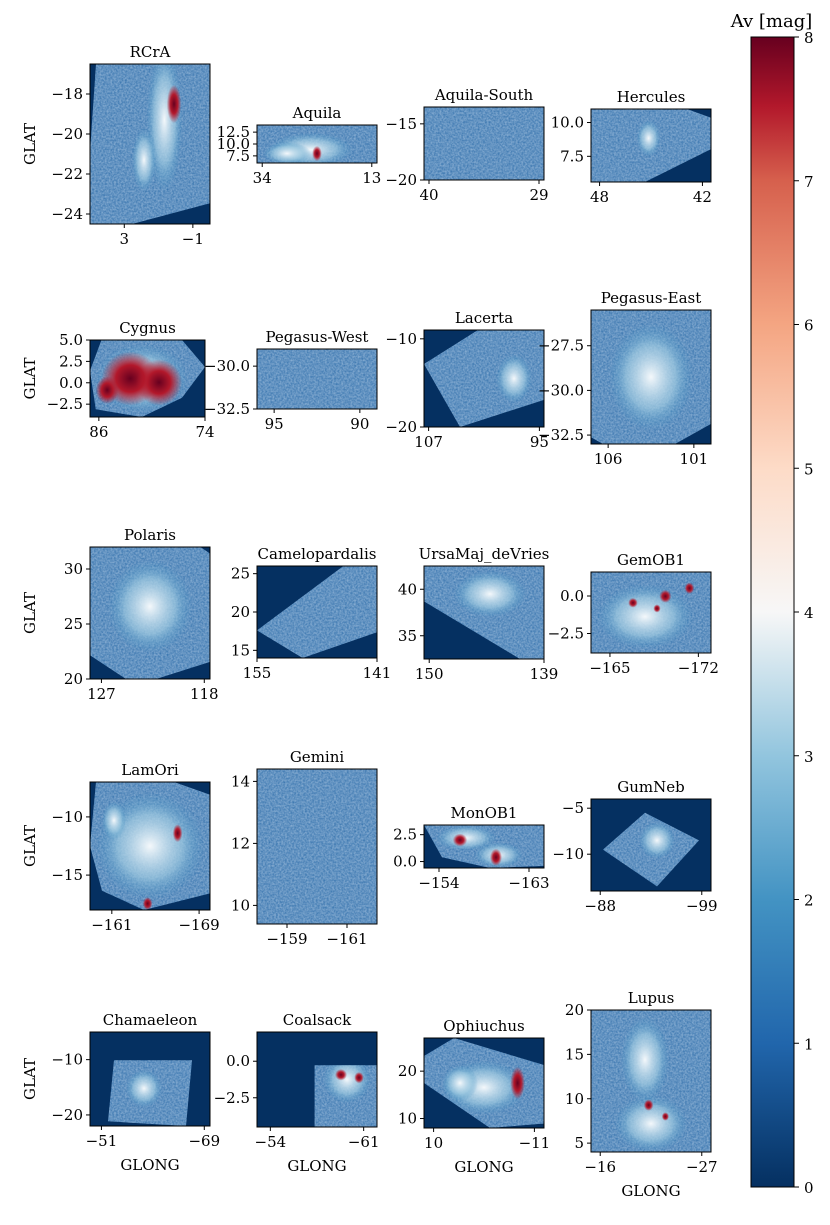 The width and height of the screenshot is (830, 1225). What do you see at coordinates (484, 318) in the screenshot?
I see `panel-title: Lacerta` at bounding box center [484, 318].